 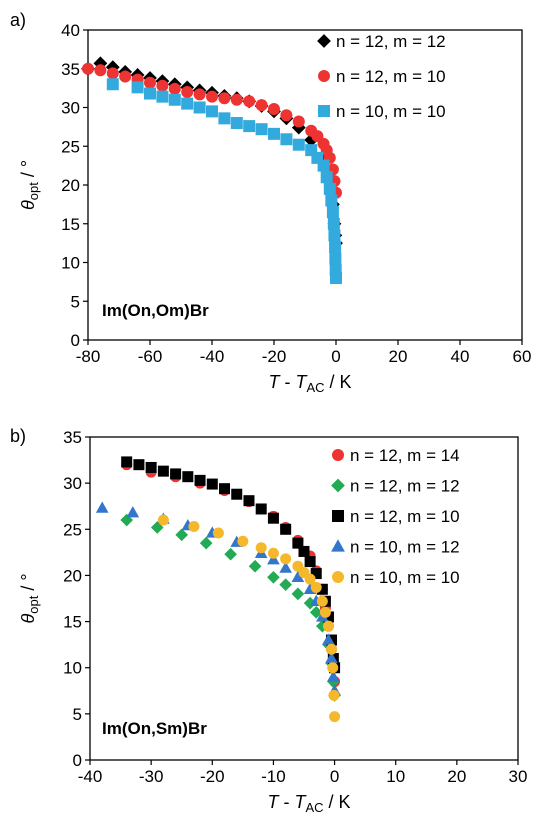 What do you see at coordinates (405, 577) in the screenshot?
I see `legend-label: n = 10, m = 10` at bounding box center [405, 577].